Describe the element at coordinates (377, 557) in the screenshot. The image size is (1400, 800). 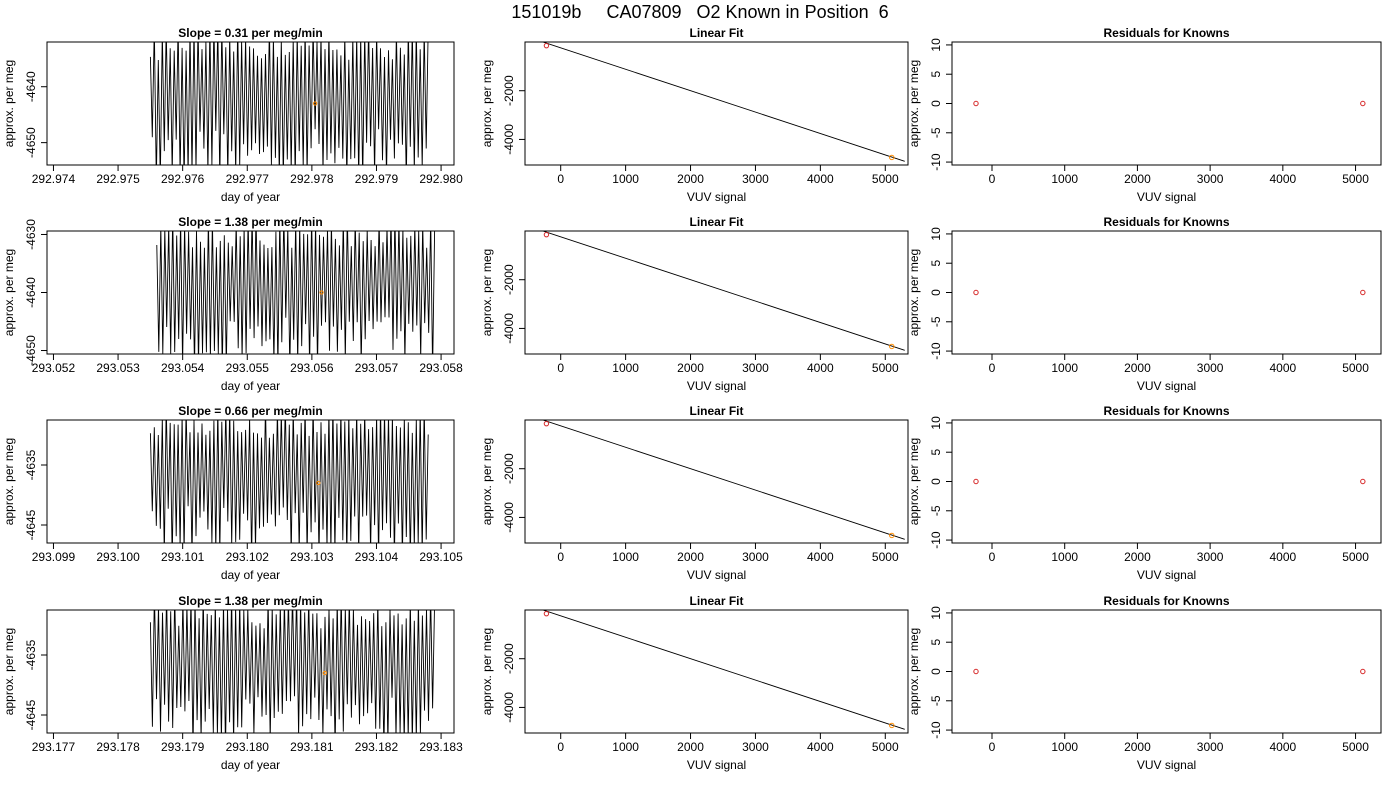
I see `x-tick-label: 293.104` at that location.